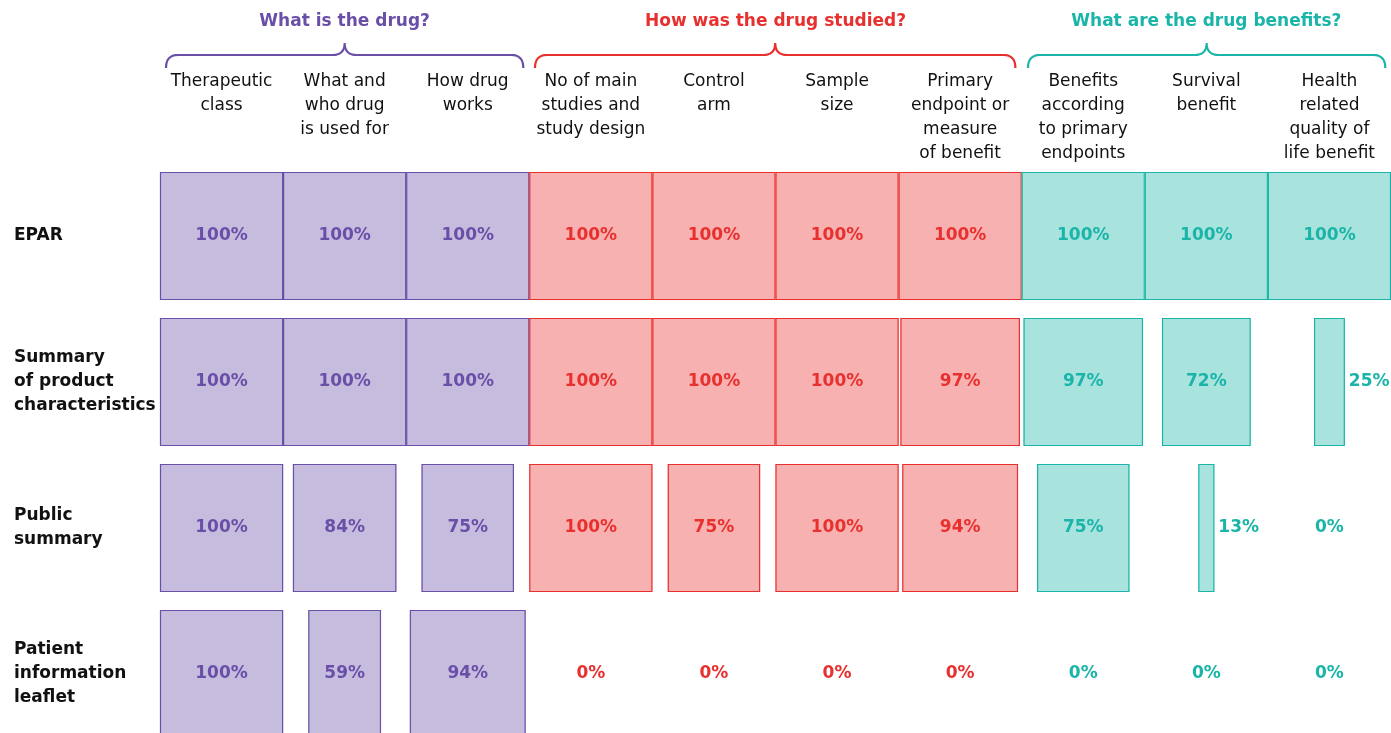  Describe the element at coordinates (344, 672) in the screenshot. I see `data-label: 59%` at that location.